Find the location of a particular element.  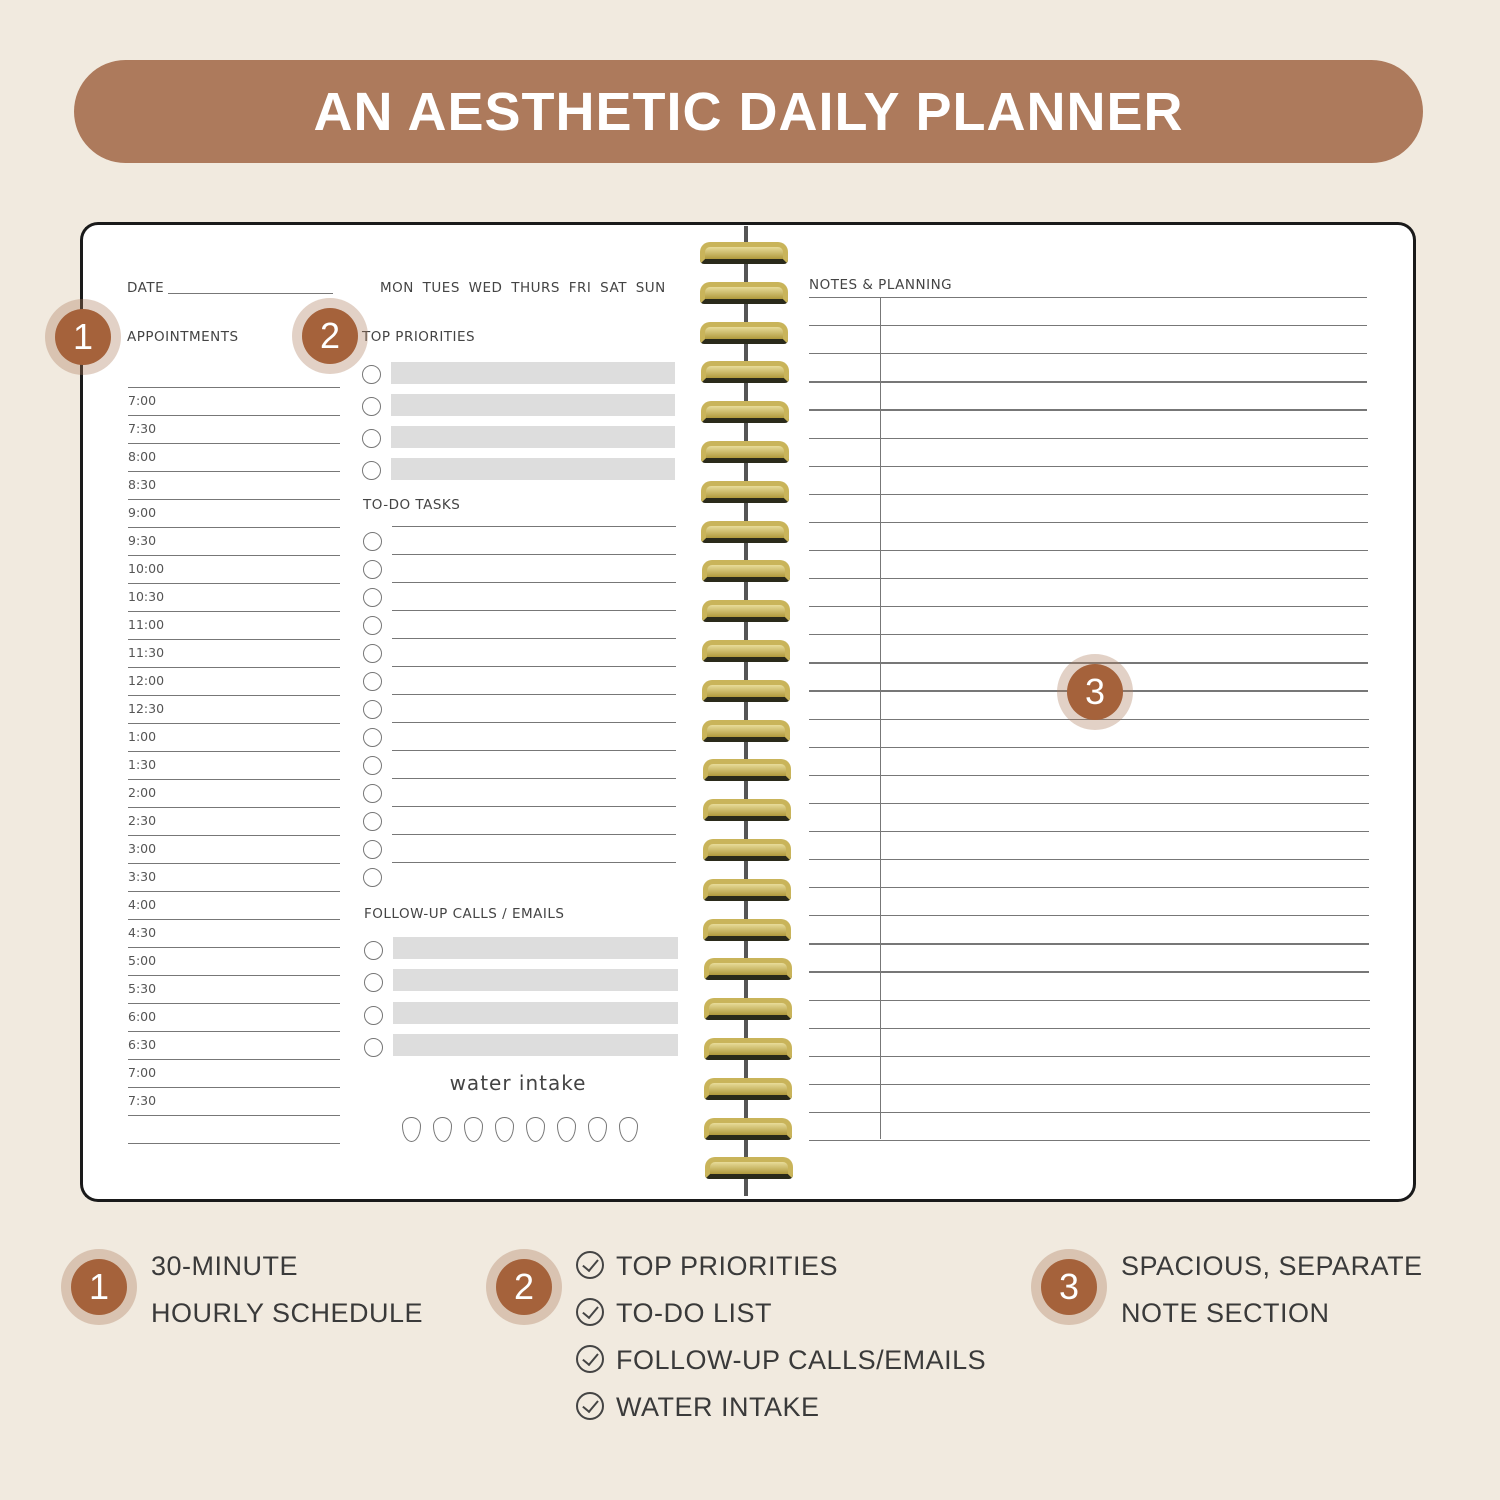

water-intake-label: water intake is located at coordinates (518, 1083).